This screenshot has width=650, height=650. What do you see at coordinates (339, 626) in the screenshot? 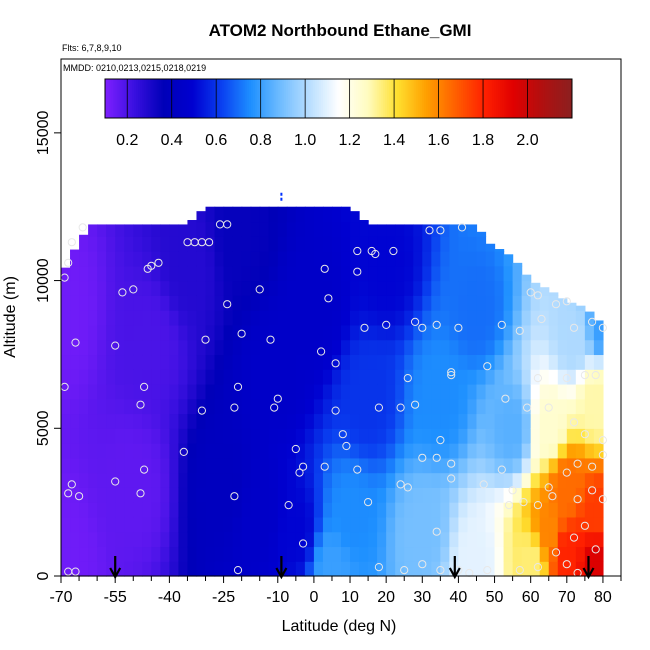
I see `x-axis-label: Latitude (deg N)` at bounding box center [339, 626].